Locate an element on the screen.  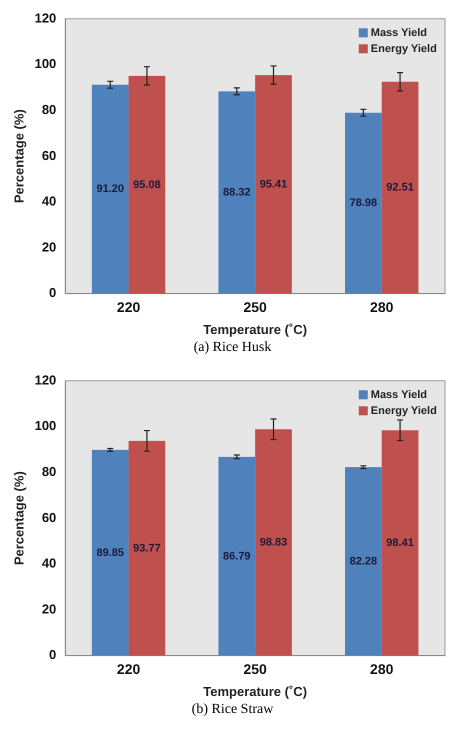
data-label: 78.98 is located at coordinates (364, 203).